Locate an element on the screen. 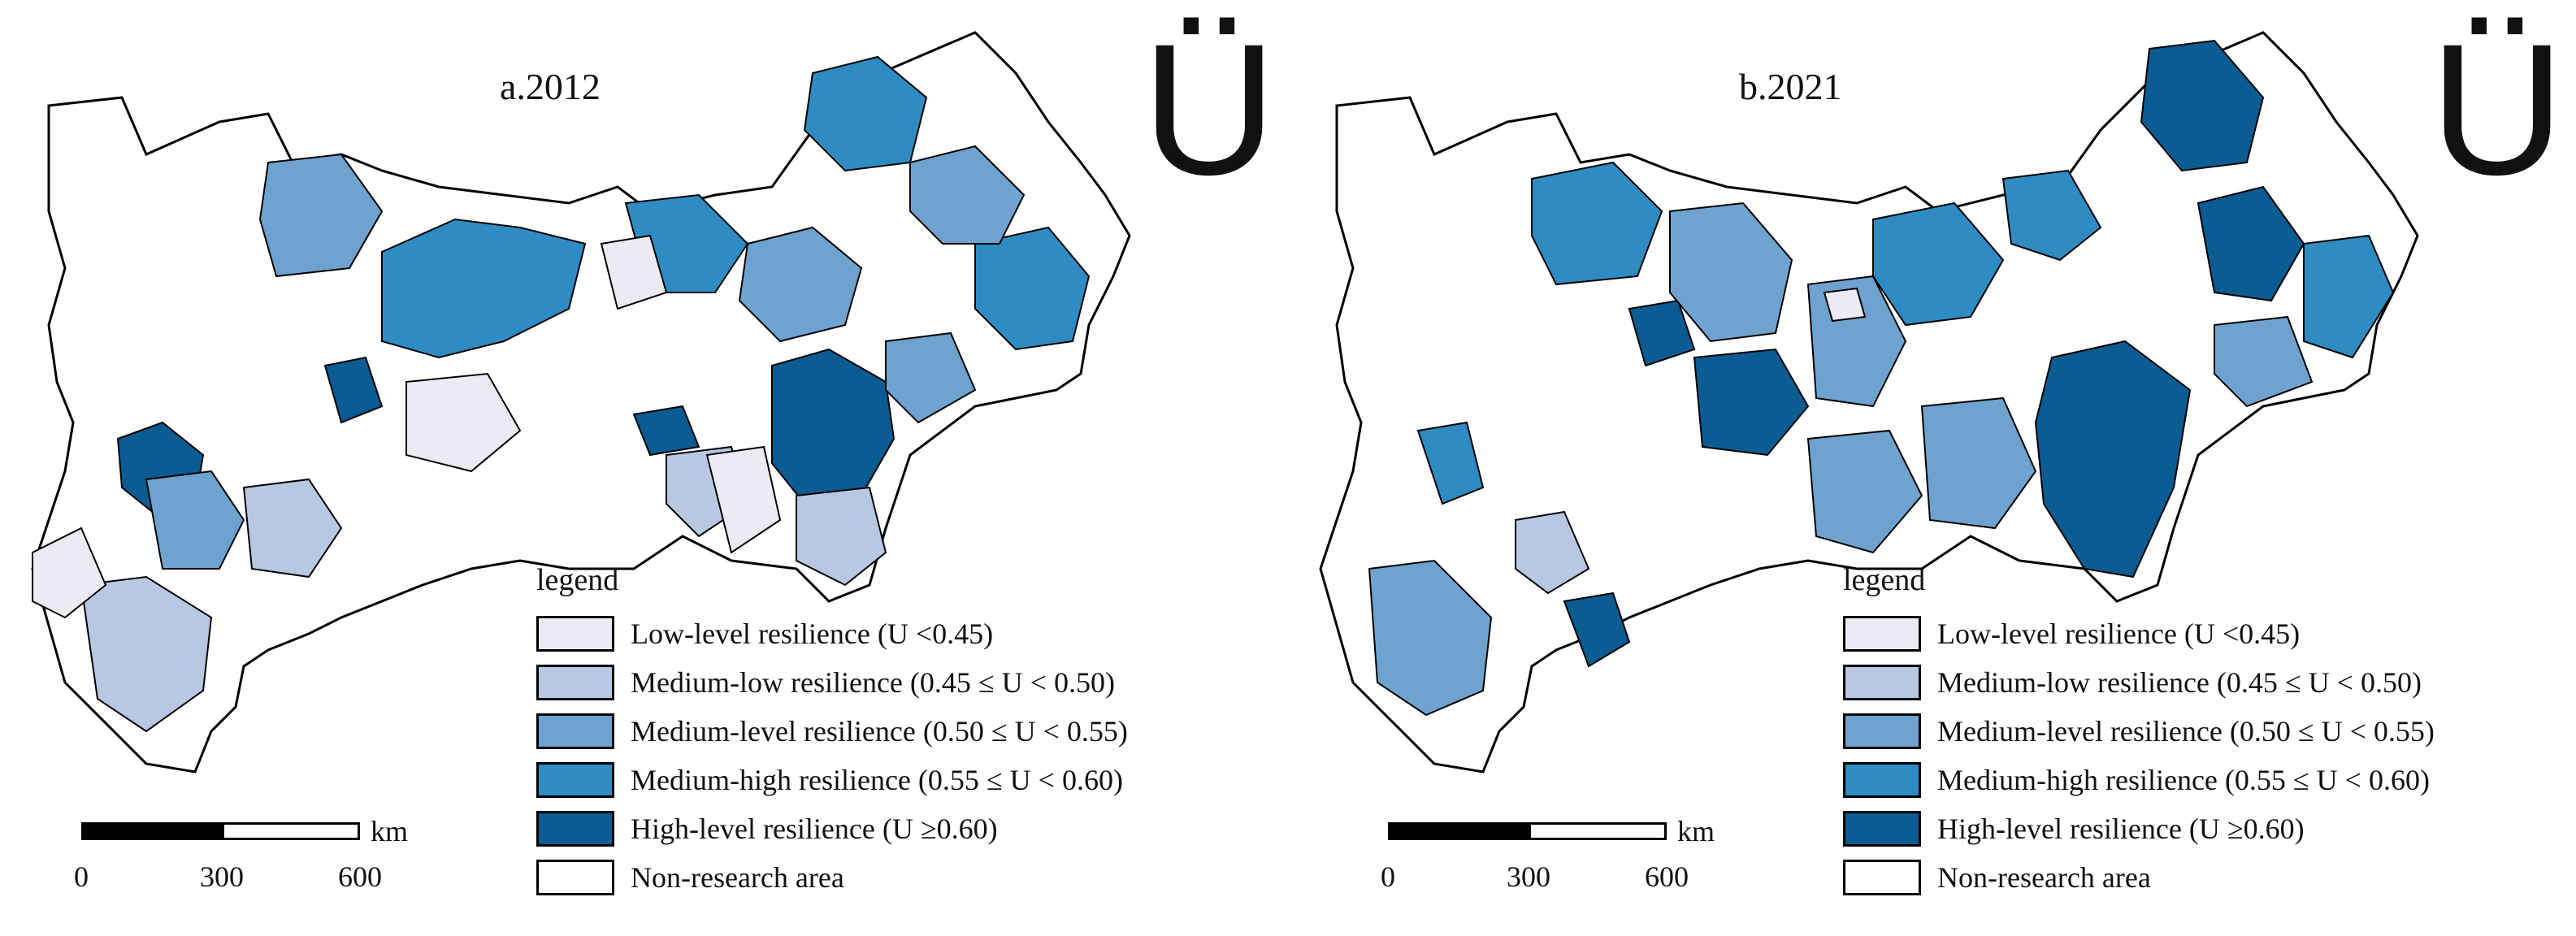 This screenshot has height=936, width=2576. panel-title: b.2021 is located at coordinates (1790, 86).